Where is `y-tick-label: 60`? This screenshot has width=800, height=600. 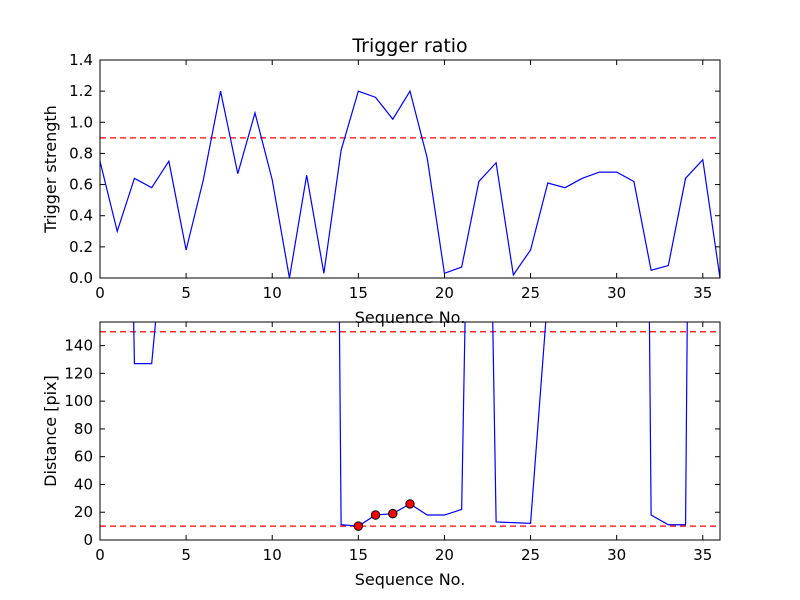 y-tick-label: 60 is located at coordinates (83, 457).